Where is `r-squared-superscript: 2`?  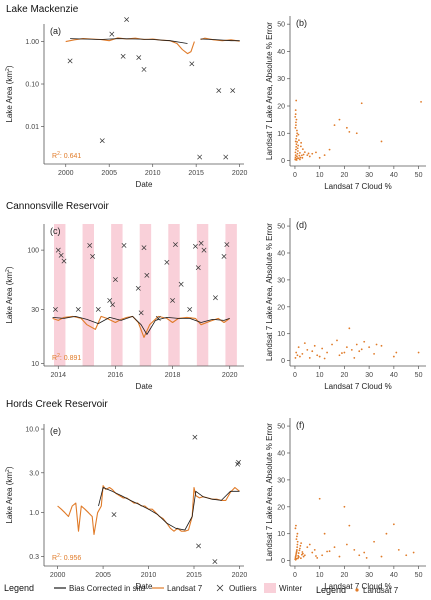
r-squared-superscript: 2 is located at coordinates (58, 154).